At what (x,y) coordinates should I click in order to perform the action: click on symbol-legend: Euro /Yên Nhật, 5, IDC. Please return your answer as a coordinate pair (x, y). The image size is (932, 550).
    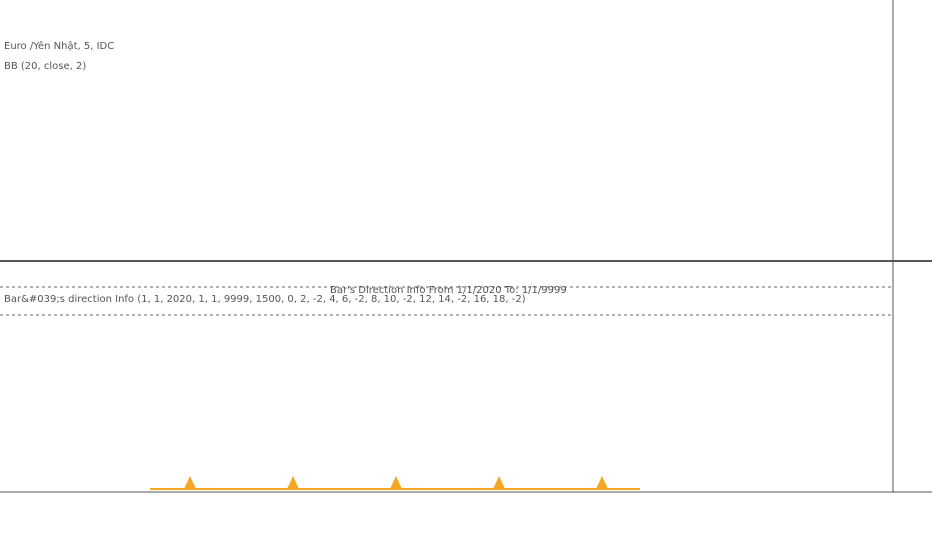
    Looking at the image, I should click on (59, 46).